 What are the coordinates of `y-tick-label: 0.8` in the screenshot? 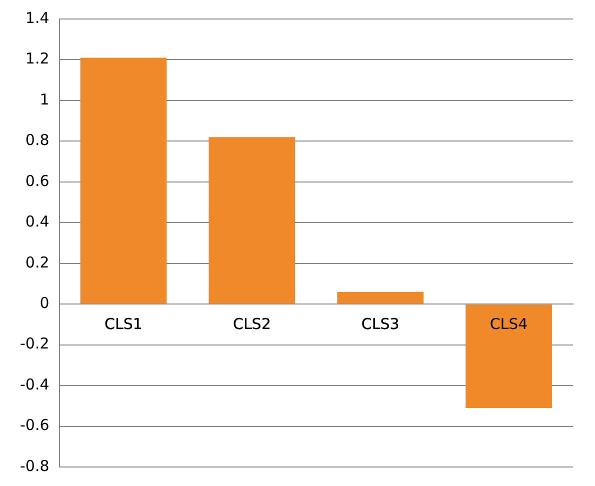 It's located at (37, 140).